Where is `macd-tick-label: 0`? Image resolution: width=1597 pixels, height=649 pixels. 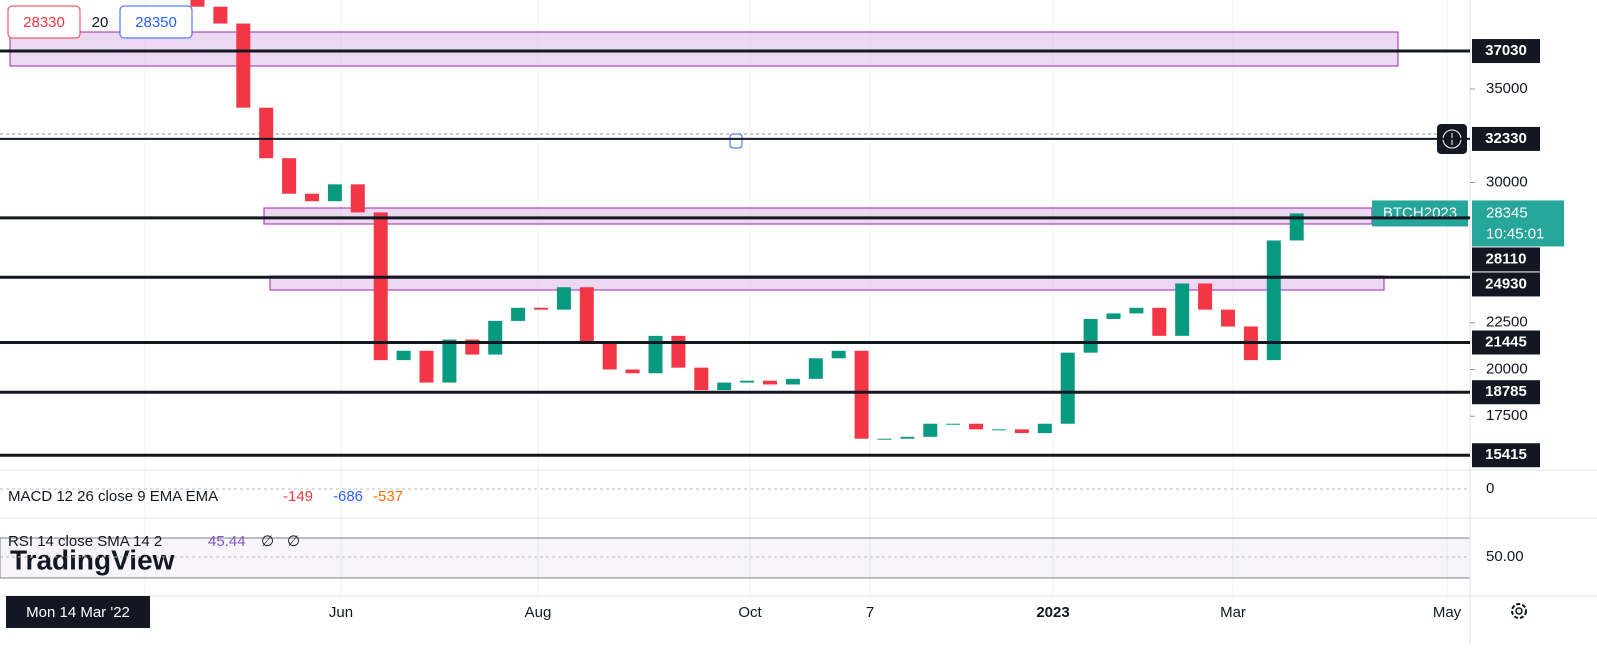 macd-tick-label: 0 is located at coordinates (1490, 488).